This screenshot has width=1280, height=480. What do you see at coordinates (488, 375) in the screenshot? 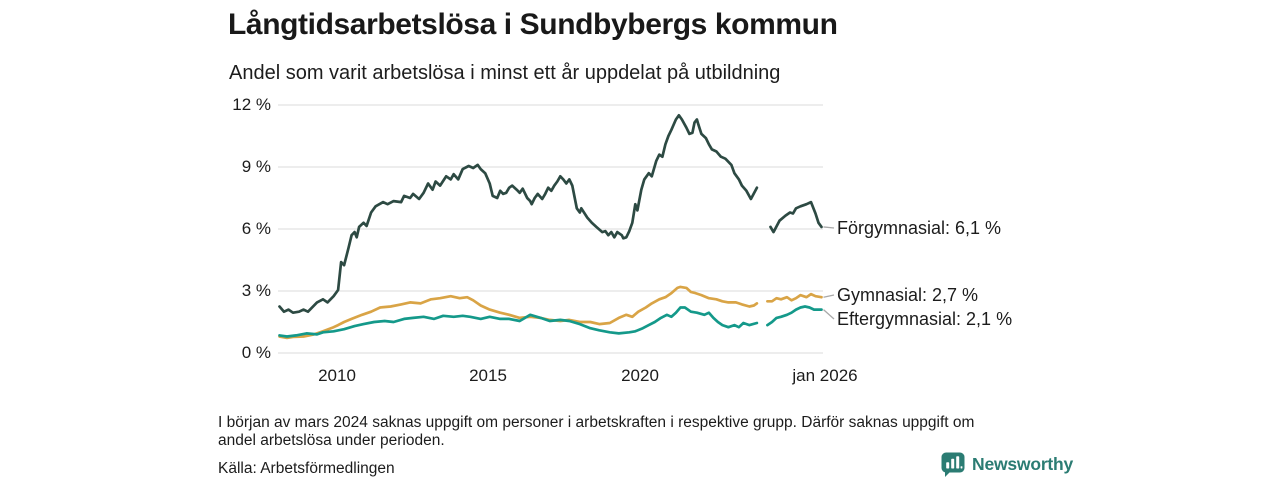
I see `x-axis-tick-label: 2015` at bounding box center [488, 375].